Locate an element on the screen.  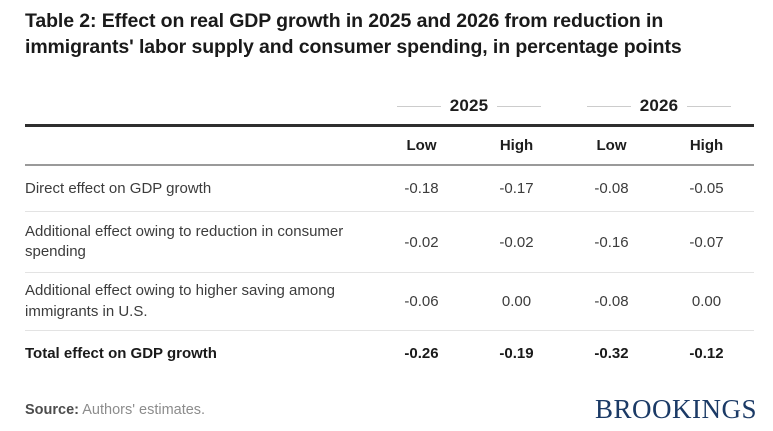
column-header-2025-low: Low is located at coordinates (421, 146).